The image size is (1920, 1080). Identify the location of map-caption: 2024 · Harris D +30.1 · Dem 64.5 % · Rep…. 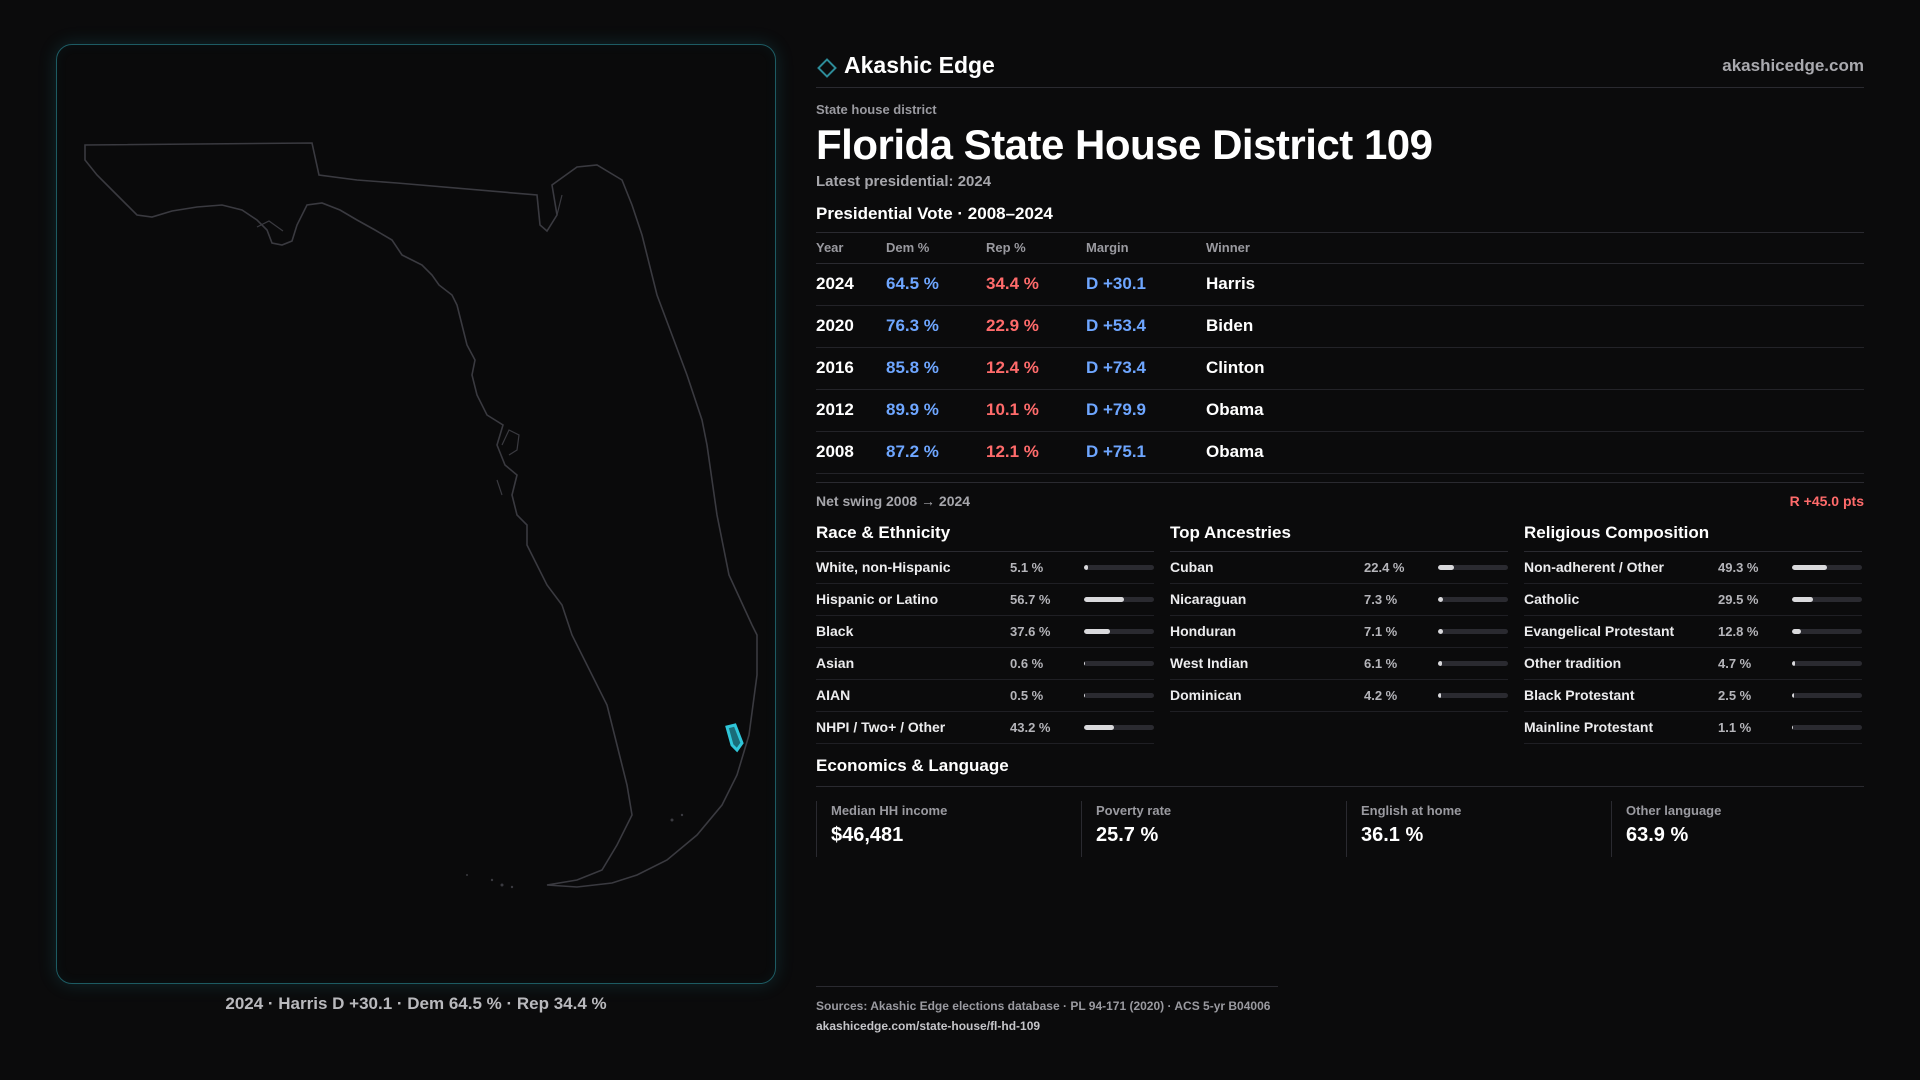
(416, 1003).